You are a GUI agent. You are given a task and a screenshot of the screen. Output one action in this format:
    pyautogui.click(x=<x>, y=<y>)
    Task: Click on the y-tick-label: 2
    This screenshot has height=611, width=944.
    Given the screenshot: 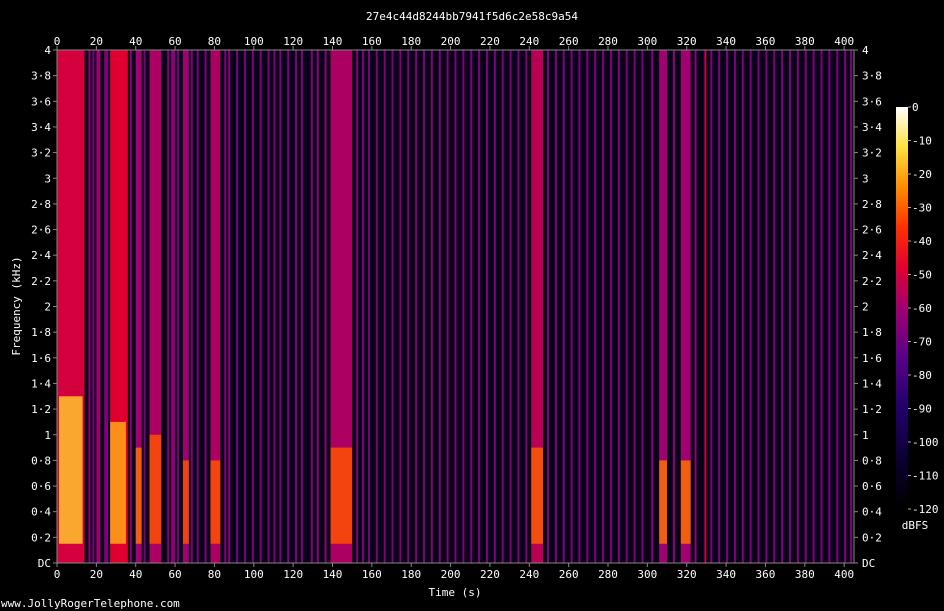 What is the action you would take?
    pyautogui.click(x=47, y=307)
    